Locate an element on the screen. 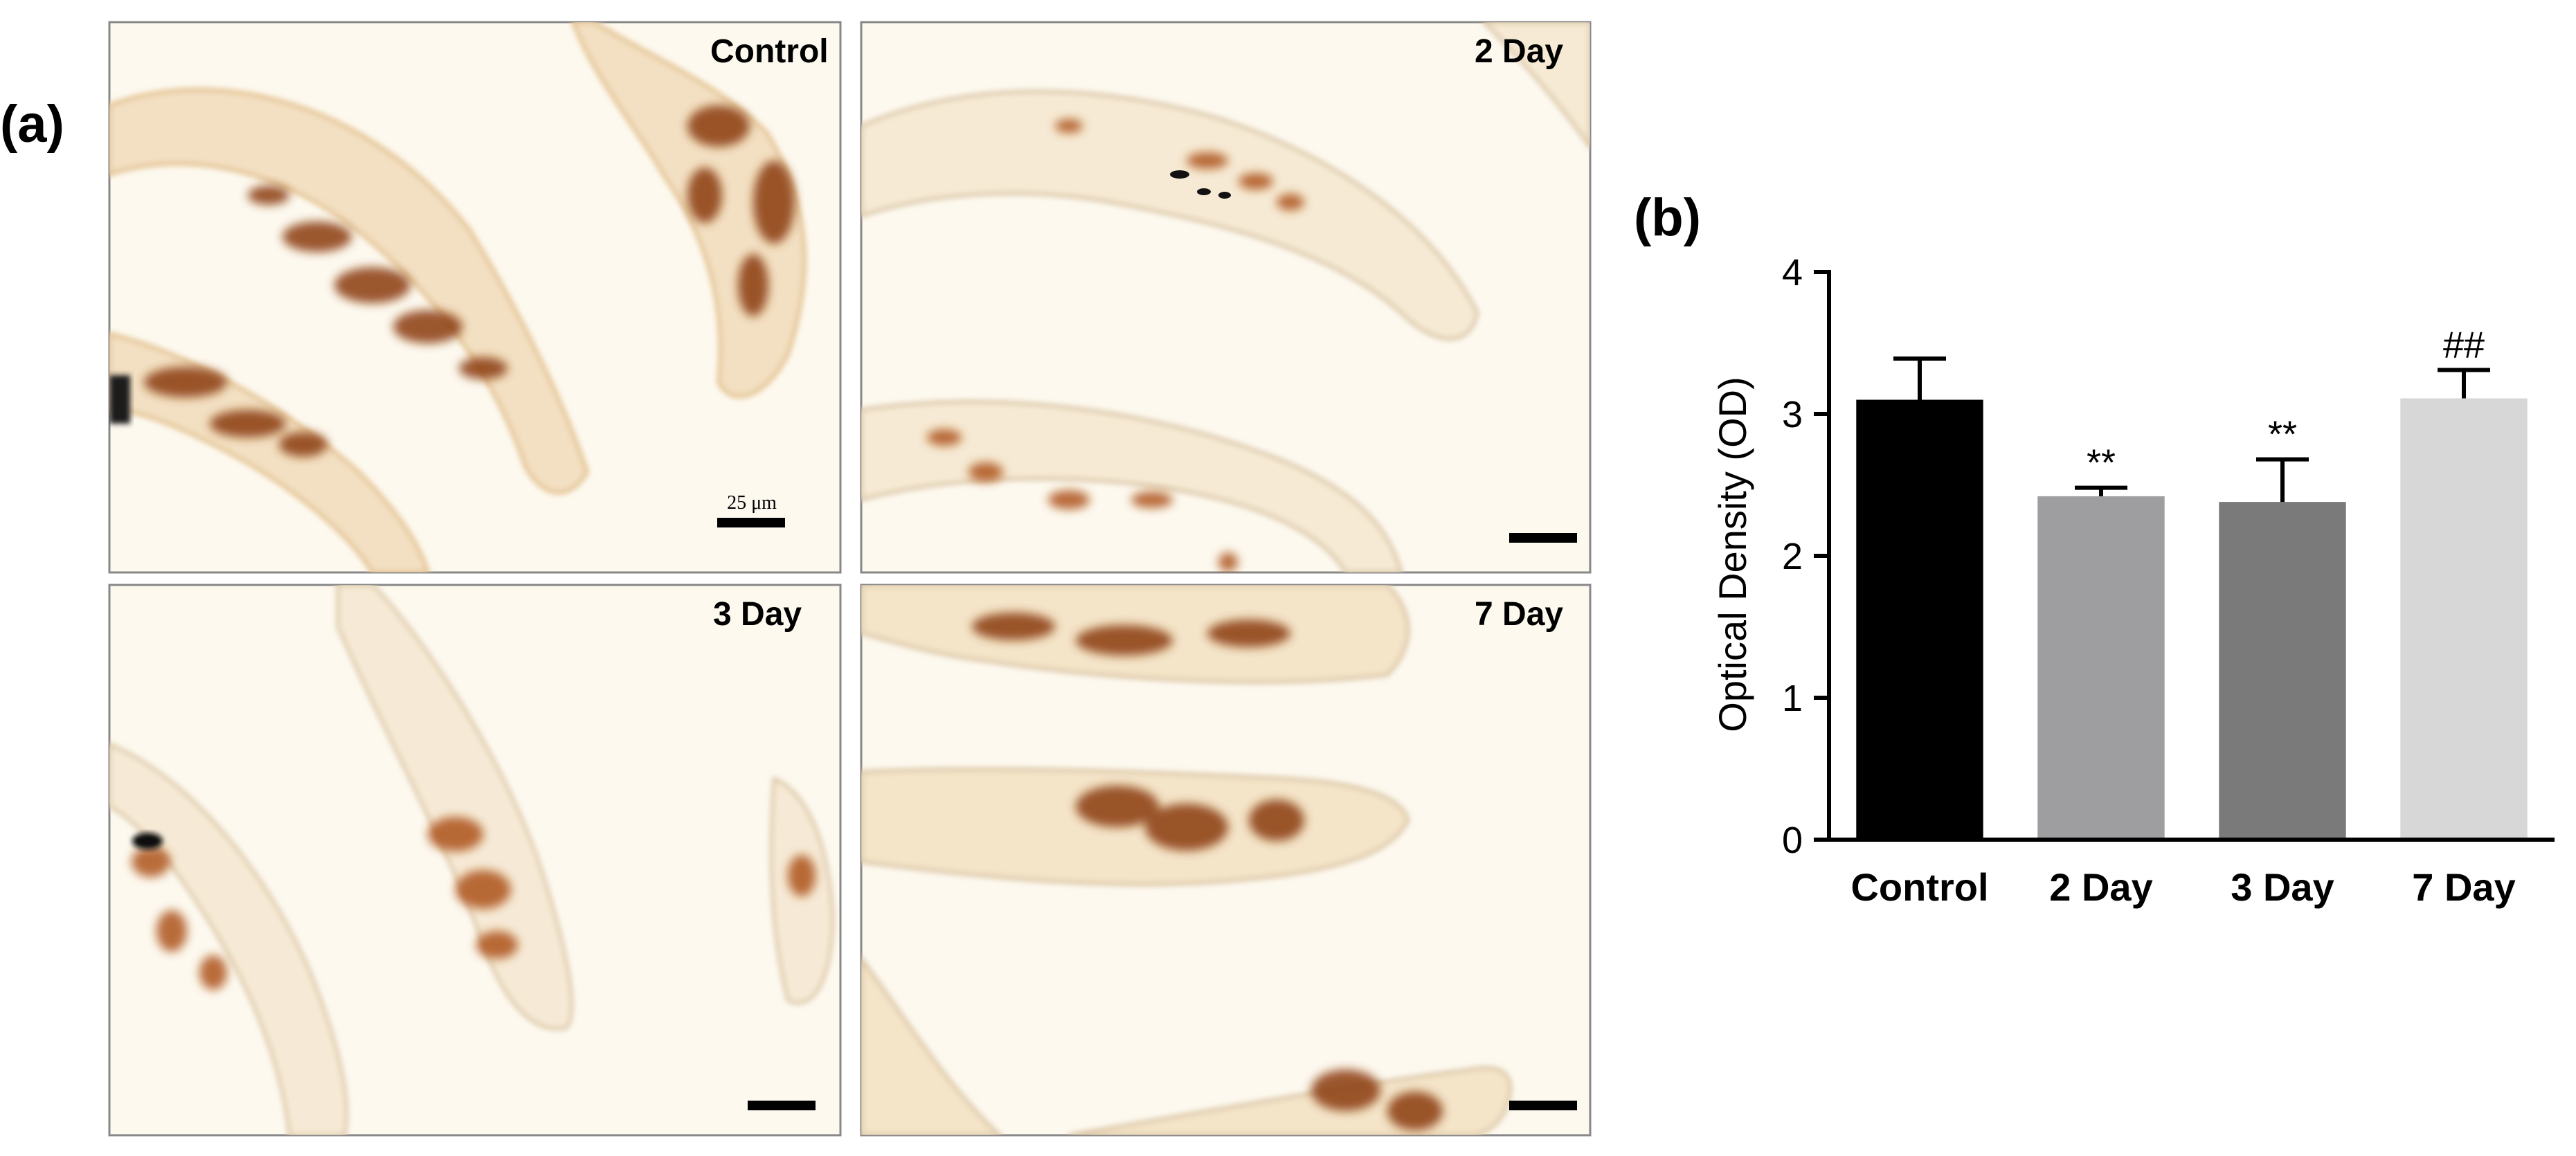  scale-bar-text: 25 μm is located at coordinates (752, 503).